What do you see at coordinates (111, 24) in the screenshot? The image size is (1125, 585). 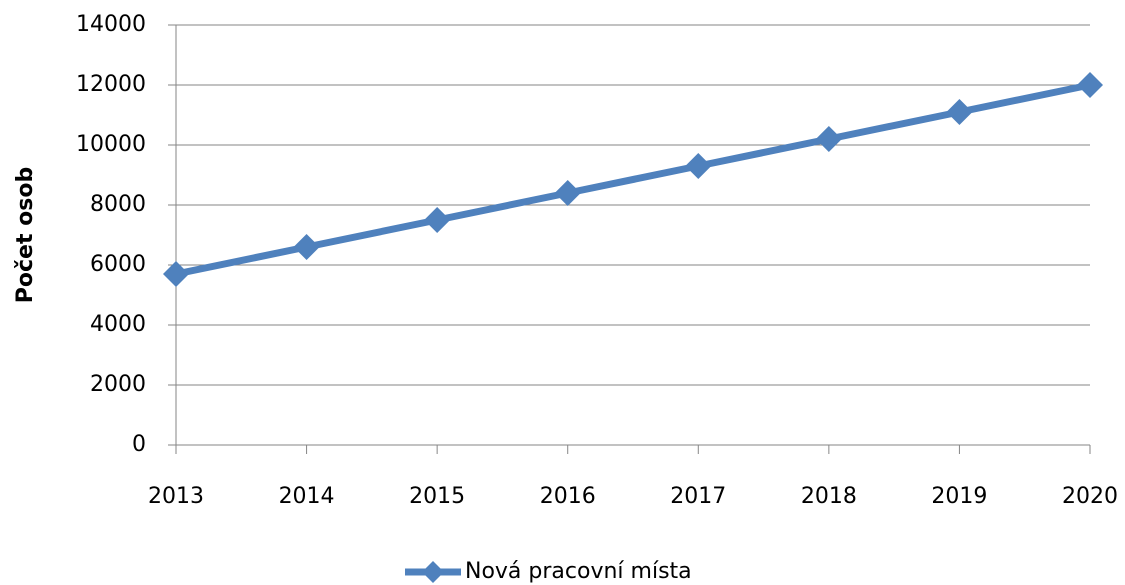 I see `y-tick-label: 14000` at bounding box center [111, 24].